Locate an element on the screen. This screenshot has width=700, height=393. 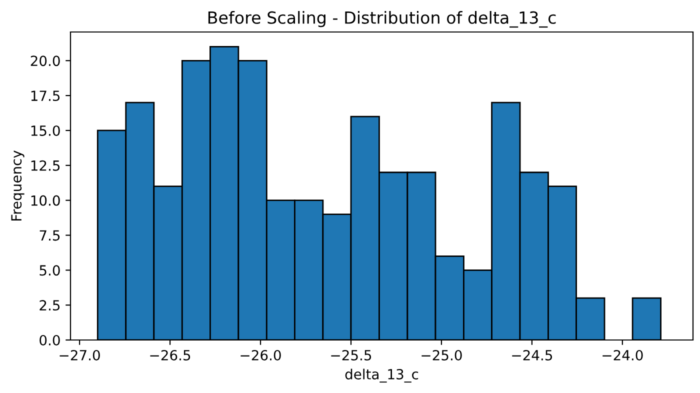
y-tick-label: 2.5 is located at coordinates (50, 305).